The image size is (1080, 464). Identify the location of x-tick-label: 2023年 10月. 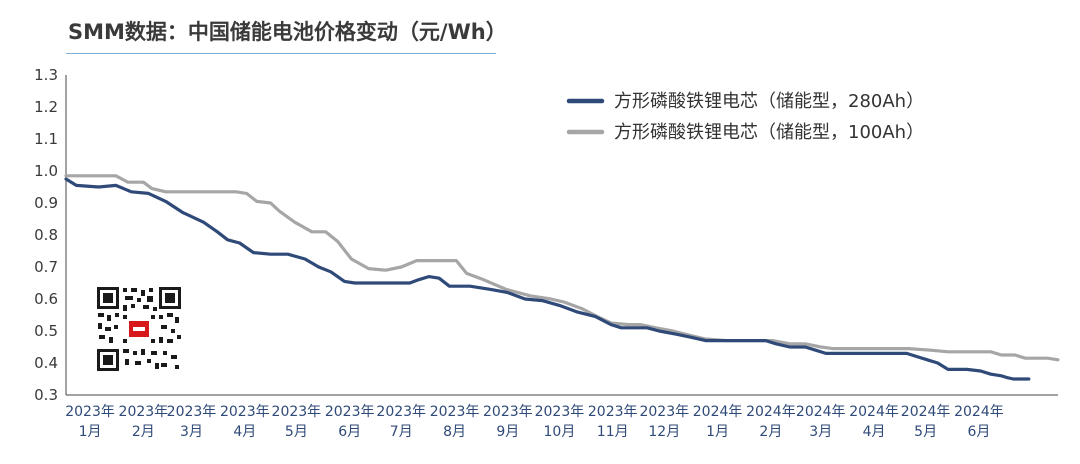
(560, 422).